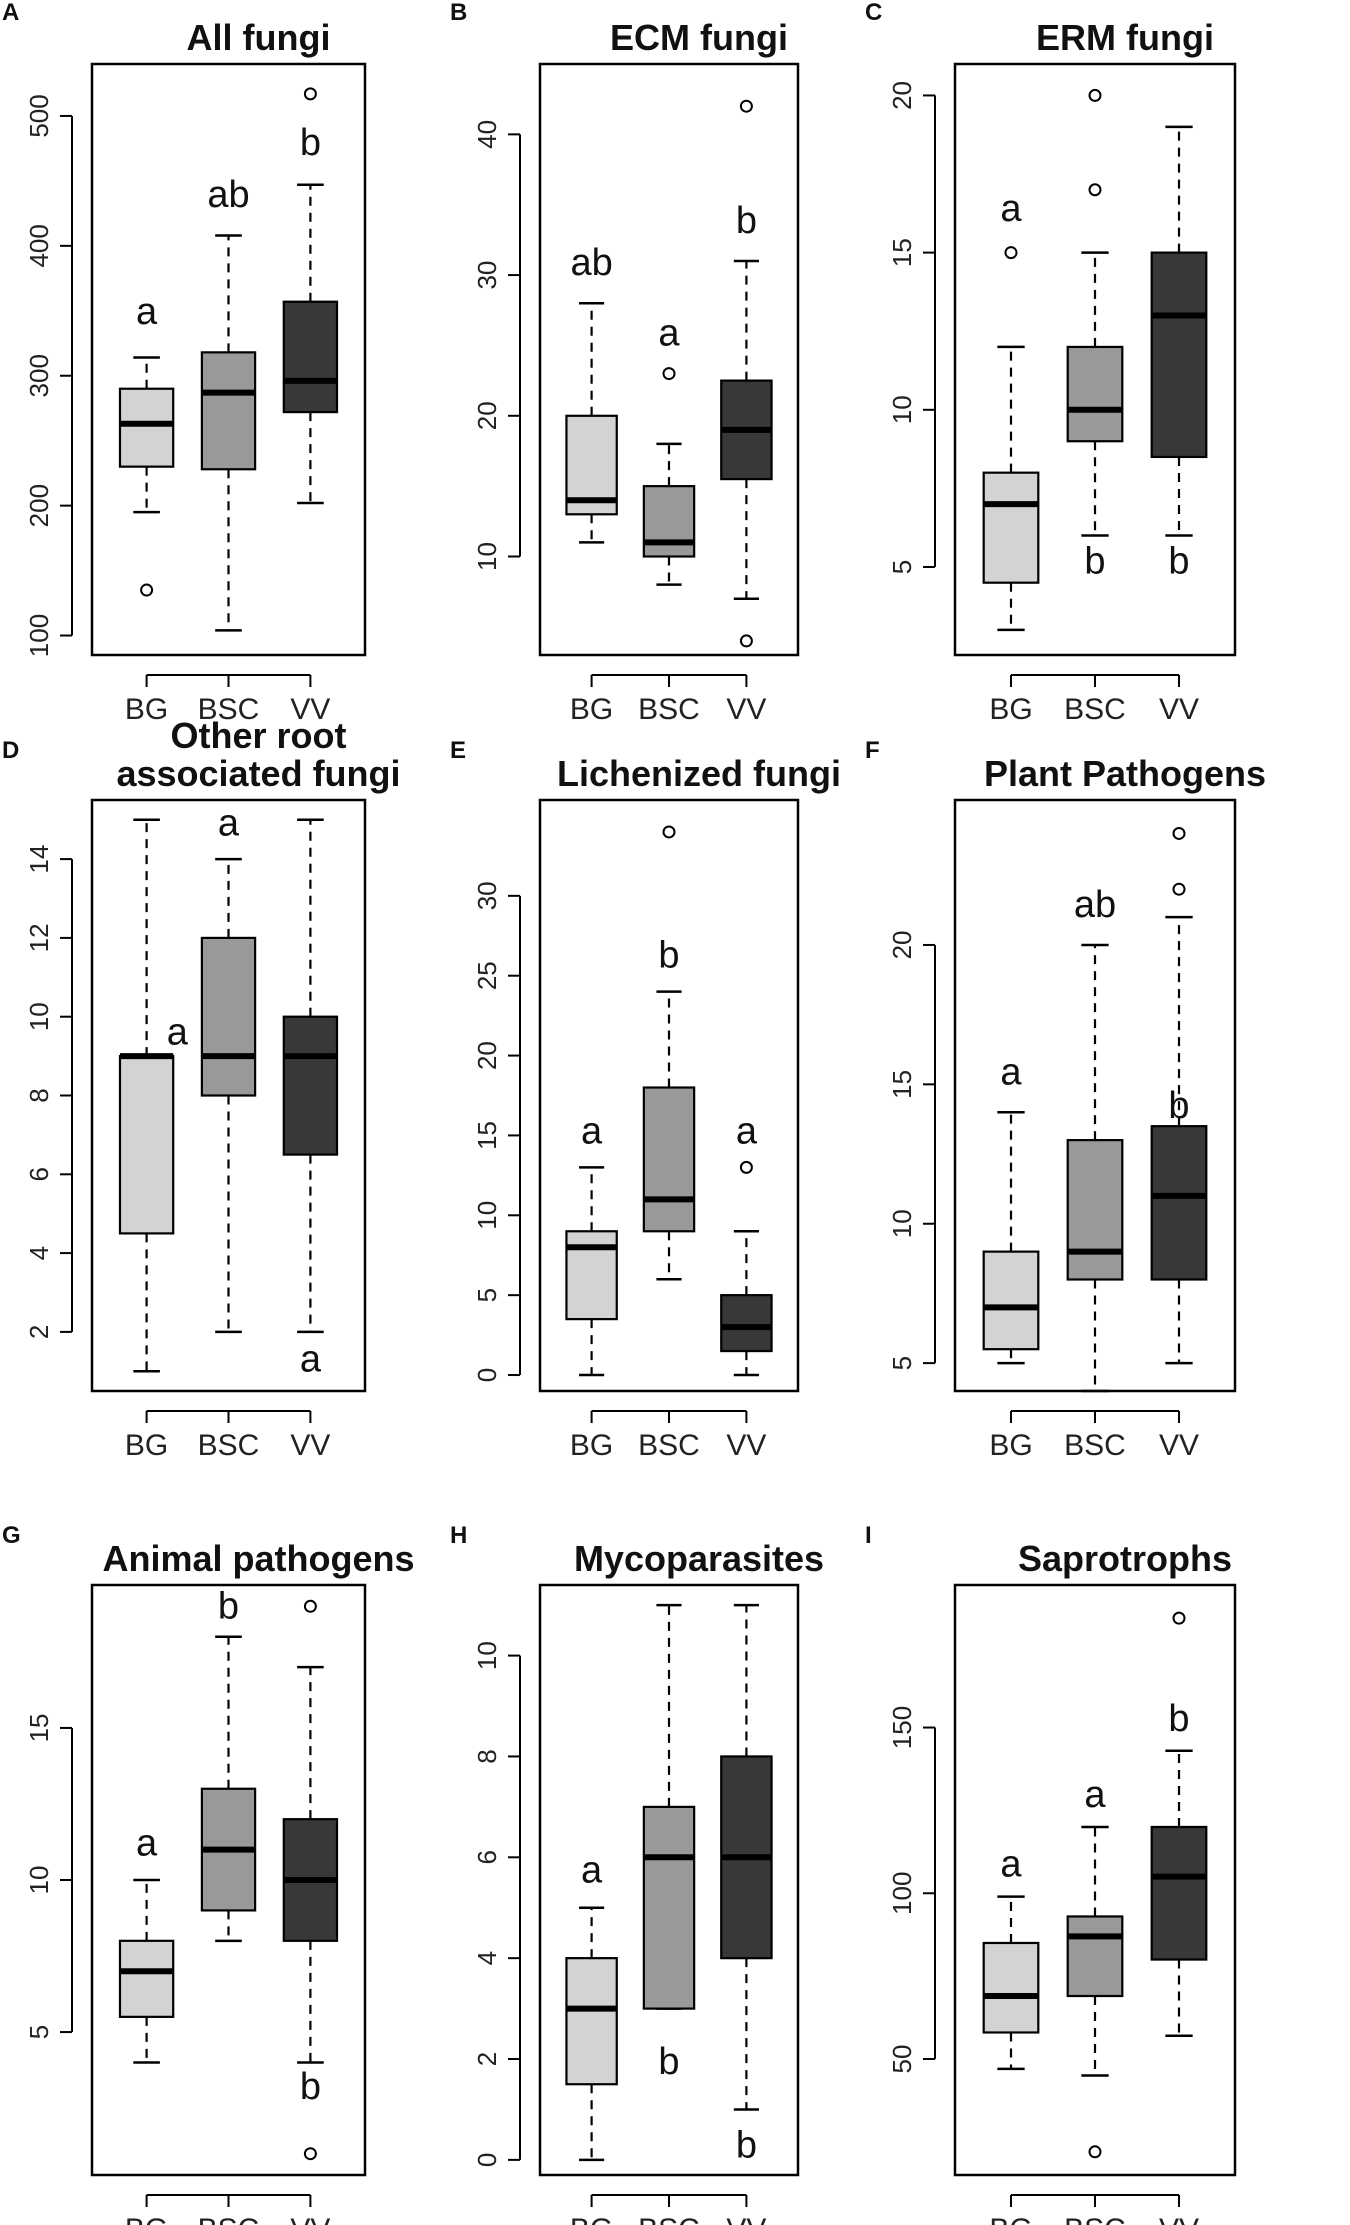 The image size is (1350, 2225). What do you see at coordinates (10, 750) in the screenshot?
I see `panel-label: D` at bounding box center [10, 750].